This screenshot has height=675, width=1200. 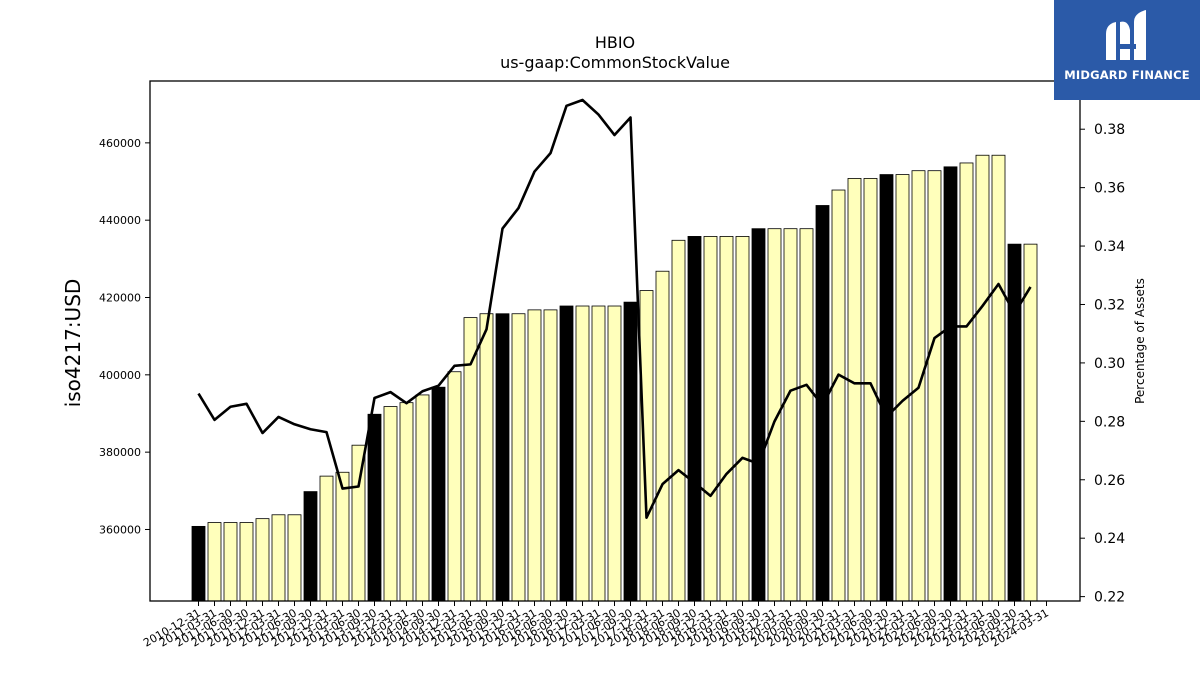 I want to click on chart-subtitle: us-gaap:CommonStockValue, so click(x=615, y=62).